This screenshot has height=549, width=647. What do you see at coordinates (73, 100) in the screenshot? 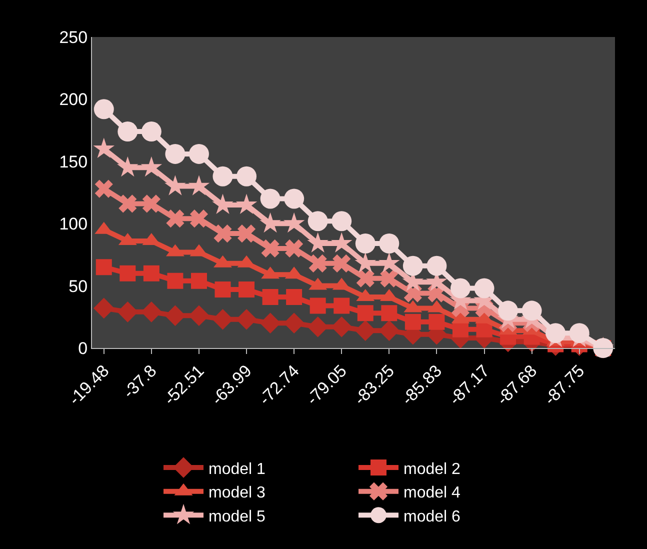
I see `y-tick-label: 200` at bounding box center [73, 100].